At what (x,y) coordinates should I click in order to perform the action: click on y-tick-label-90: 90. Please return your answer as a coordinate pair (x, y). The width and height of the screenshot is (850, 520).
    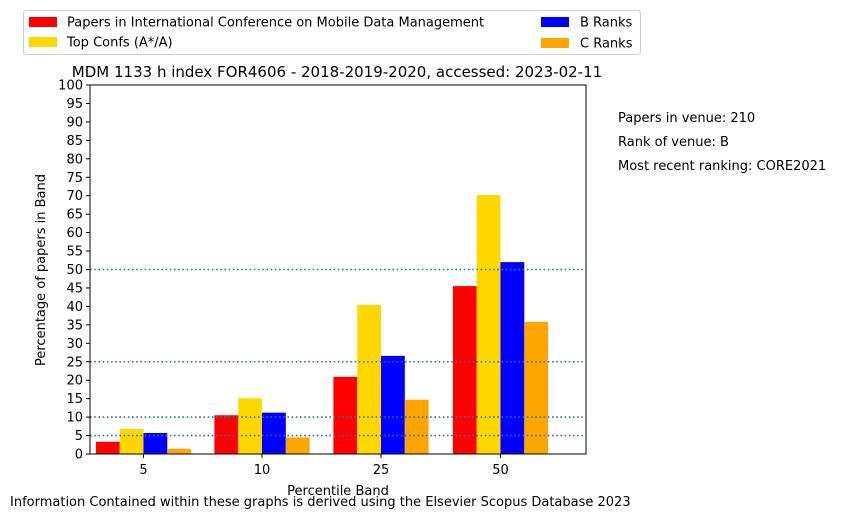
    Looking at the image, I should click on (74, 122).